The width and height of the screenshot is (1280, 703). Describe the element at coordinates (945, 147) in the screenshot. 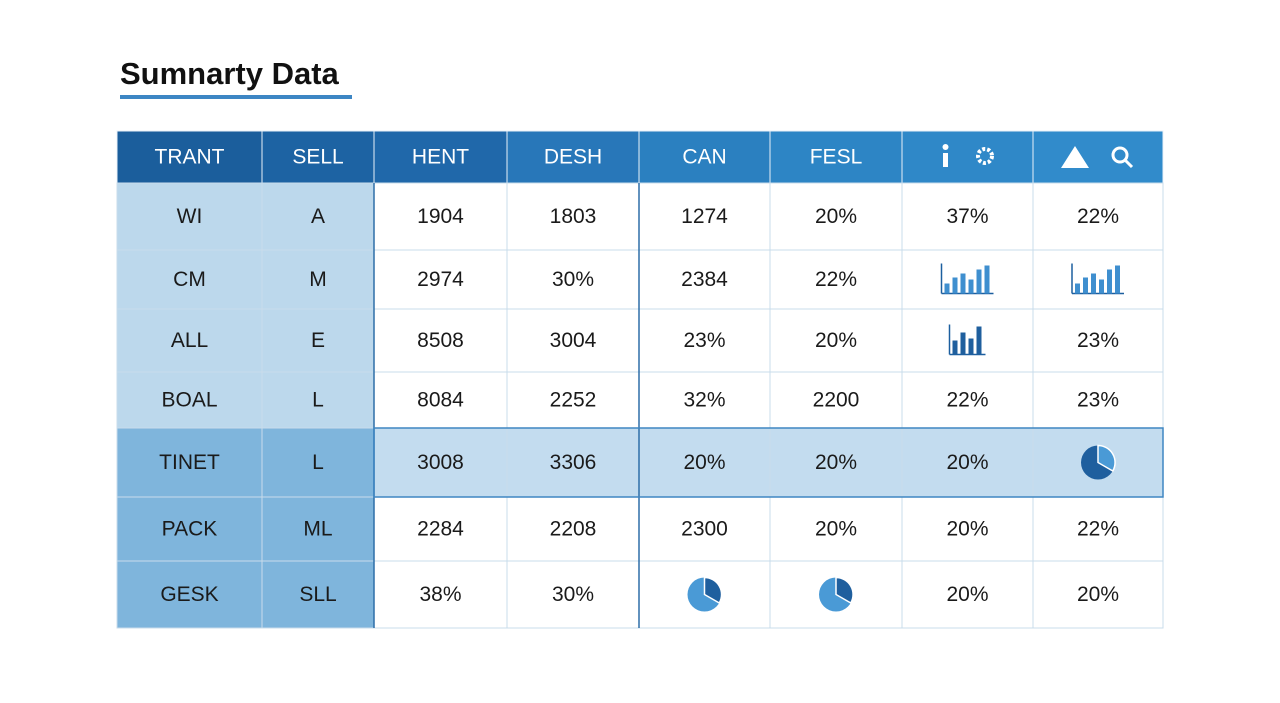

I see `info-dot` at that location.